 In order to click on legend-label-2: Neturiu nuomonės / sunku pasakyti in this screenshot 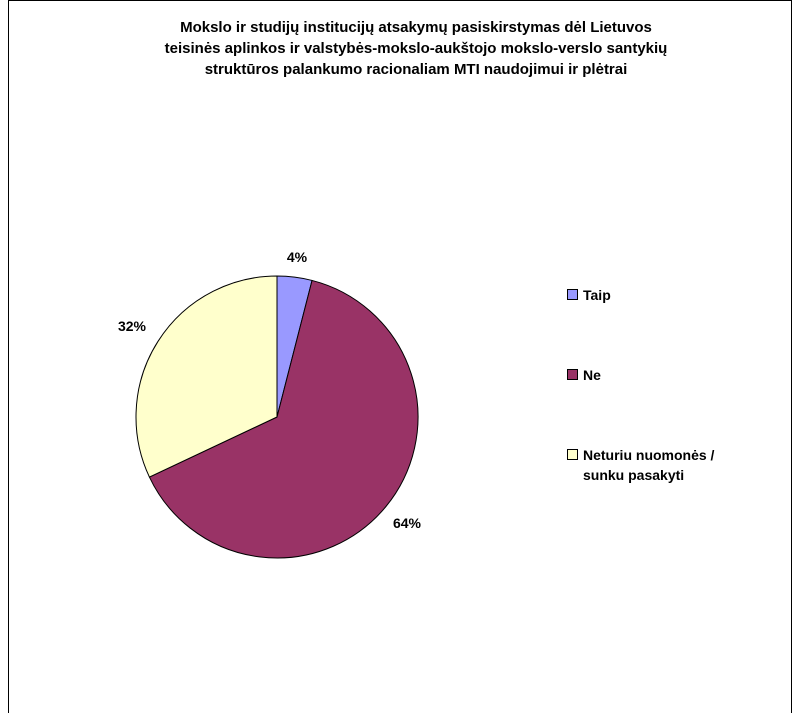, I will do `click(649, 465)`.